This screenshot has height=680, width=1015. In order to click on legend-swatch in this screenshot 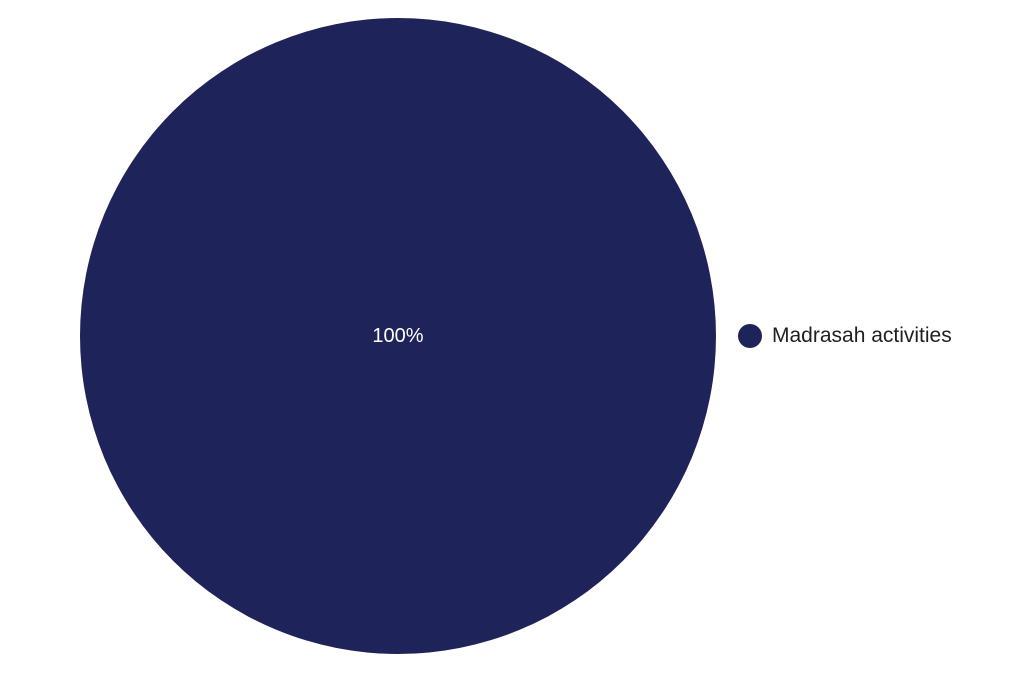, I will do `click(750, 336)`.